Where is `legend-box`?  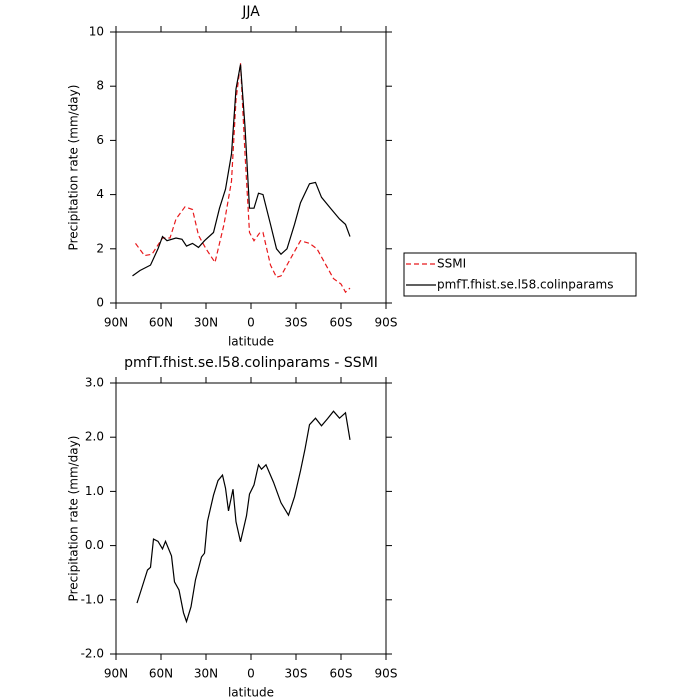
legend-box is located at coordinates (520, 274).